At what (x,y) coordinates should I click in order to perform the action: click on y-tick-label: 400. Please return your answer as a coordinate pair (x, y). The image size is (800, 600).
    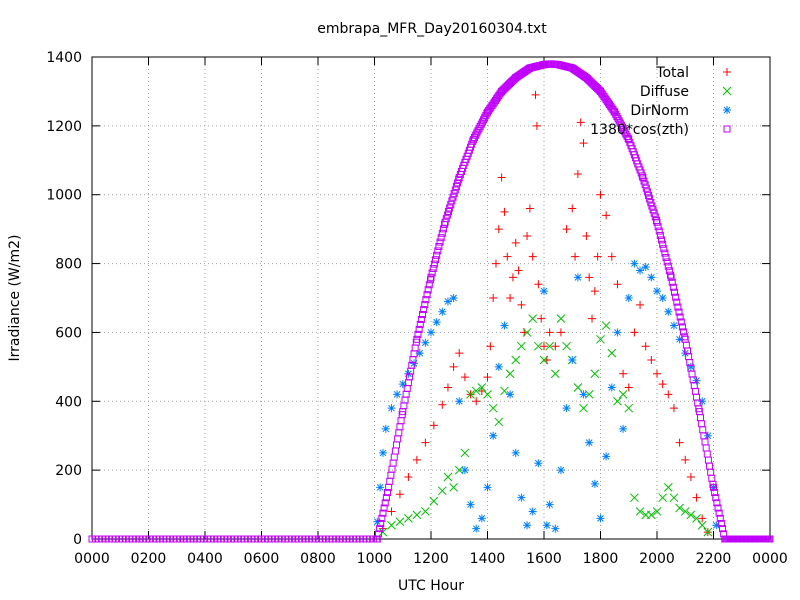
    Looking at the image, I should click on (68, 402).